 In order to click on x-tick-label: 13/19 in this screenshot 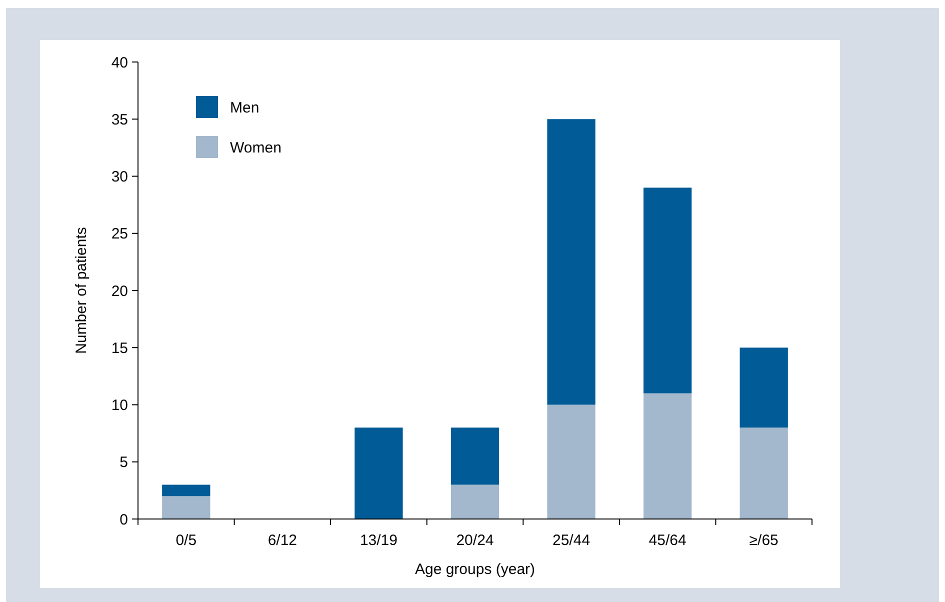, I will do `click(379, 540)`.